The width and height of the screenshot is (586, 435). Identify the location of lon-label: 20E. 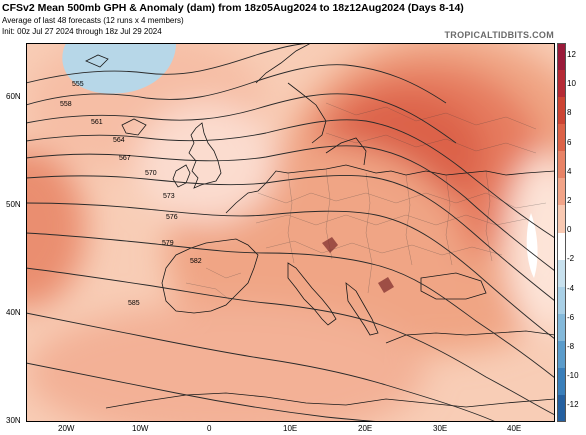
(365, 428).